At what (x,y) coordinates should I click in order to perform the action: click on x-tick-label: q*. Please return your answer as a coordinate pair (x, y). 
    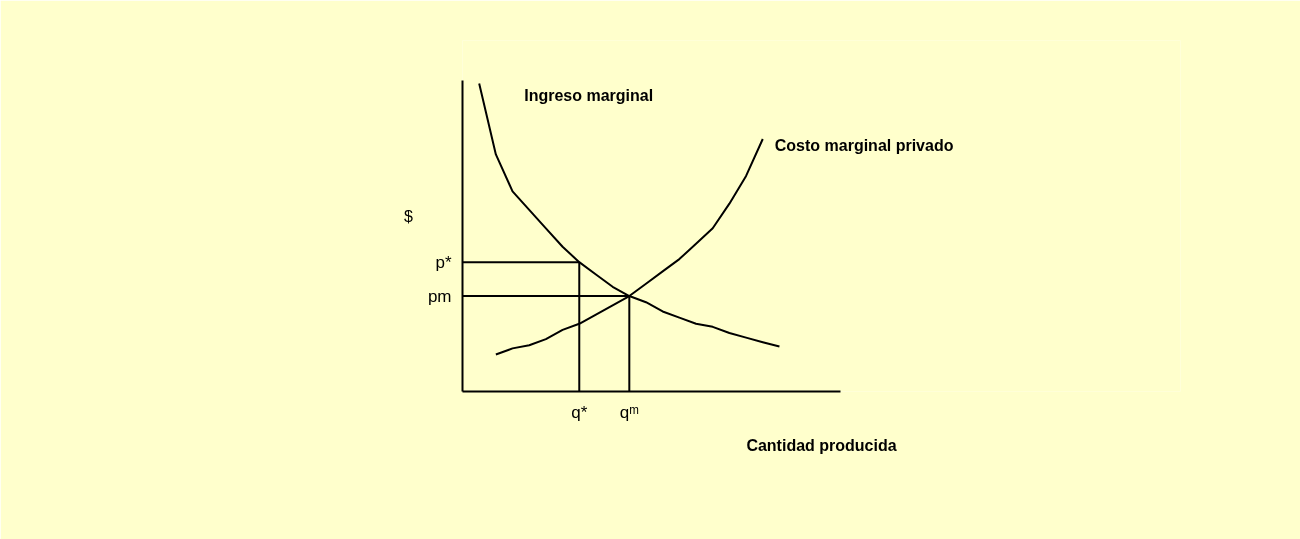
    Looking at the image, I should click on (579, 412).